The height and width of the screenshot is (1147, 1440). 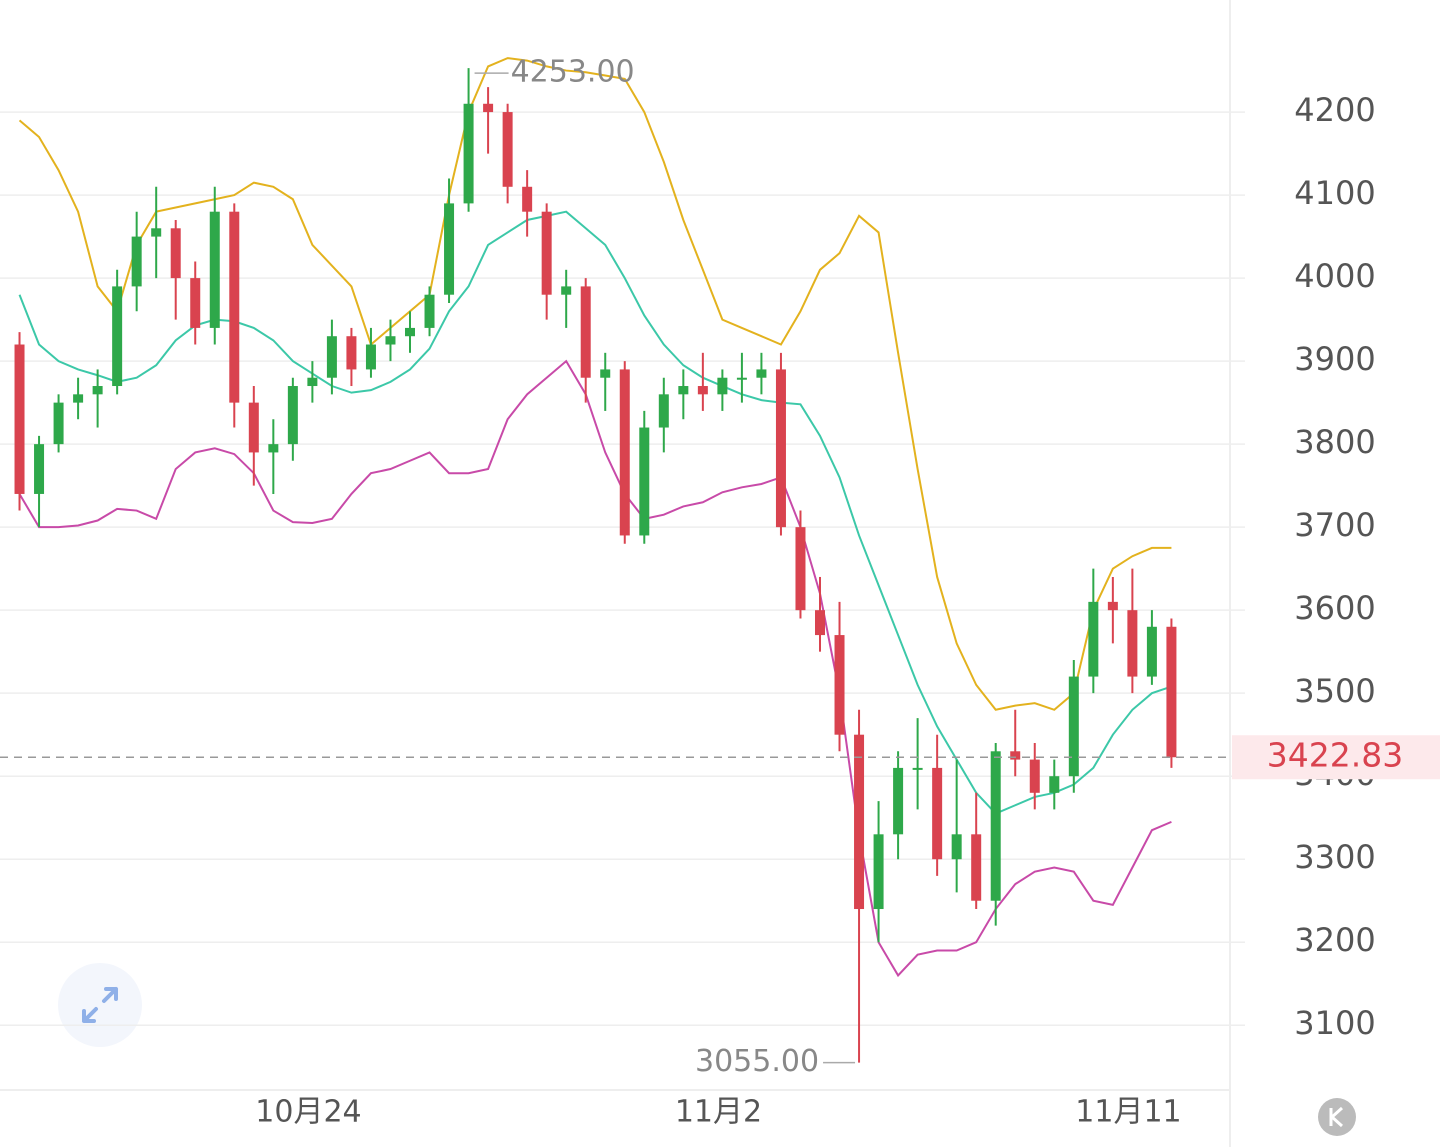 What do you see at coordinates (1334, 857) in the screenshot?
I see `y-tick-label: 3300` at bounding box center [1334, 857].